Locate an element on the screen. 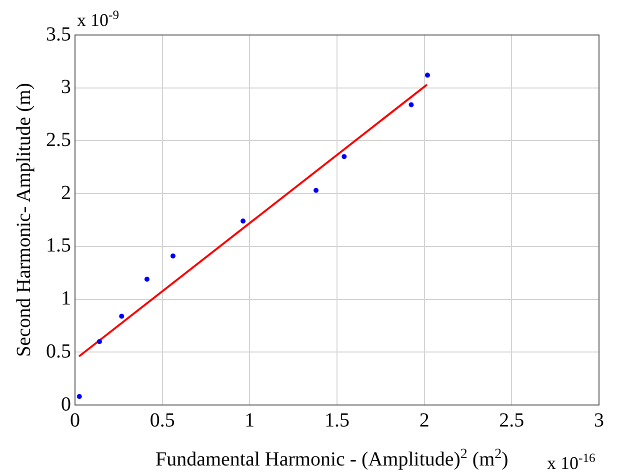  y-tick-label: 3 is located at coordinates (66, 87).